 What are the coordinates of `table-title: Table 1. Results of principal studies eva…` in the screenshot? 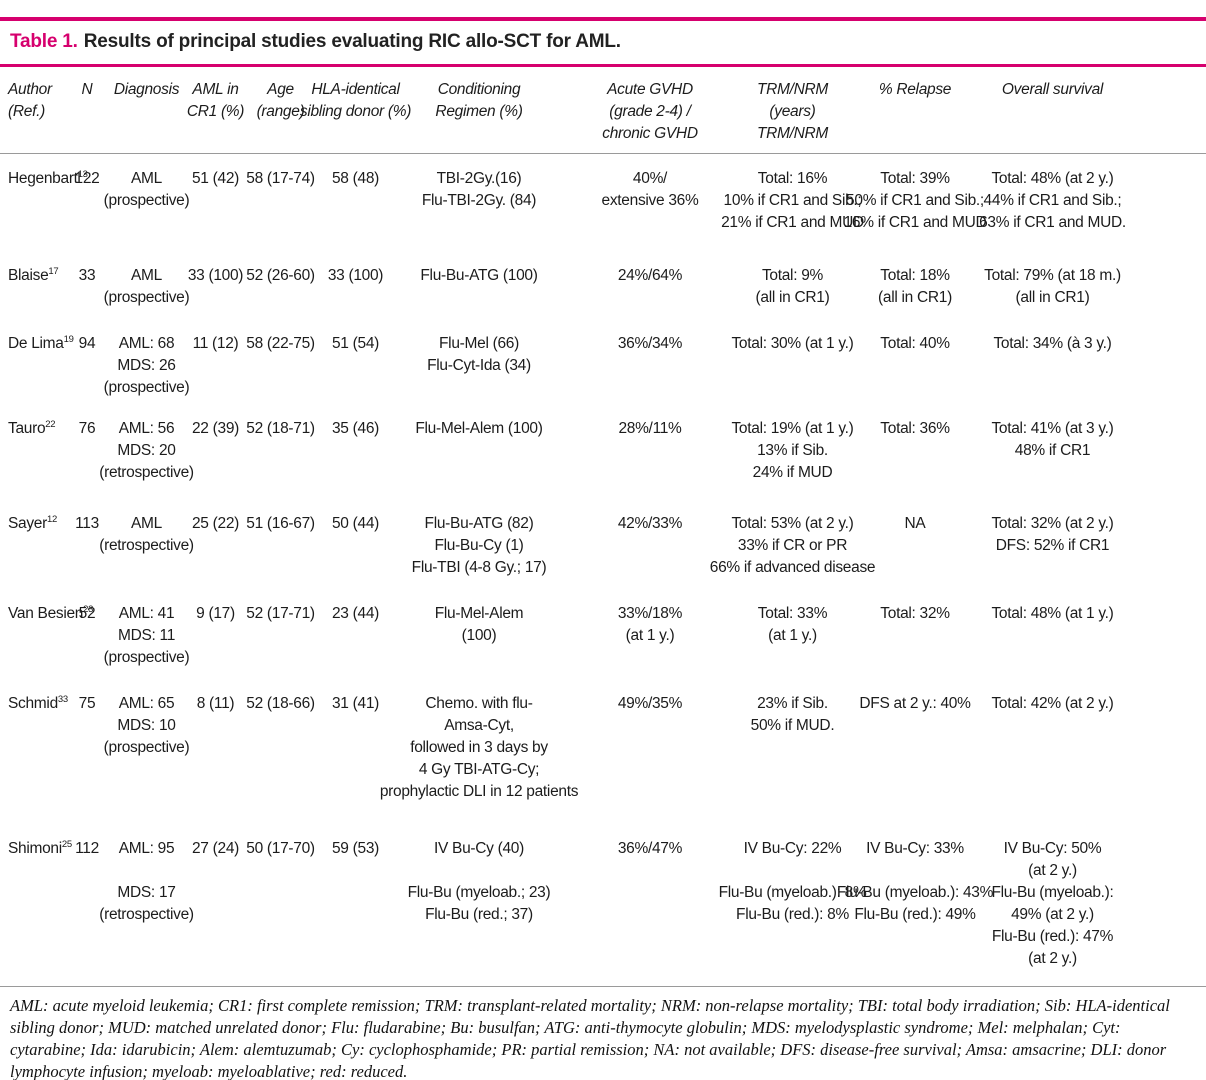 It's located at (603, 42).